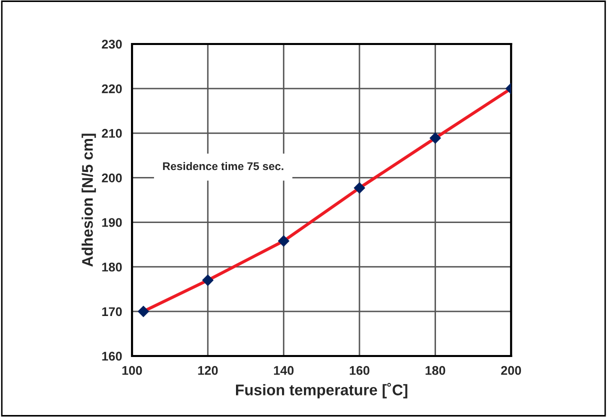 This screenshot has height=417, width=607. What do you see at coordinates (112, 133) in the screenshot?
I see `y-tick-label: 210` at bounding box center [112, 133].